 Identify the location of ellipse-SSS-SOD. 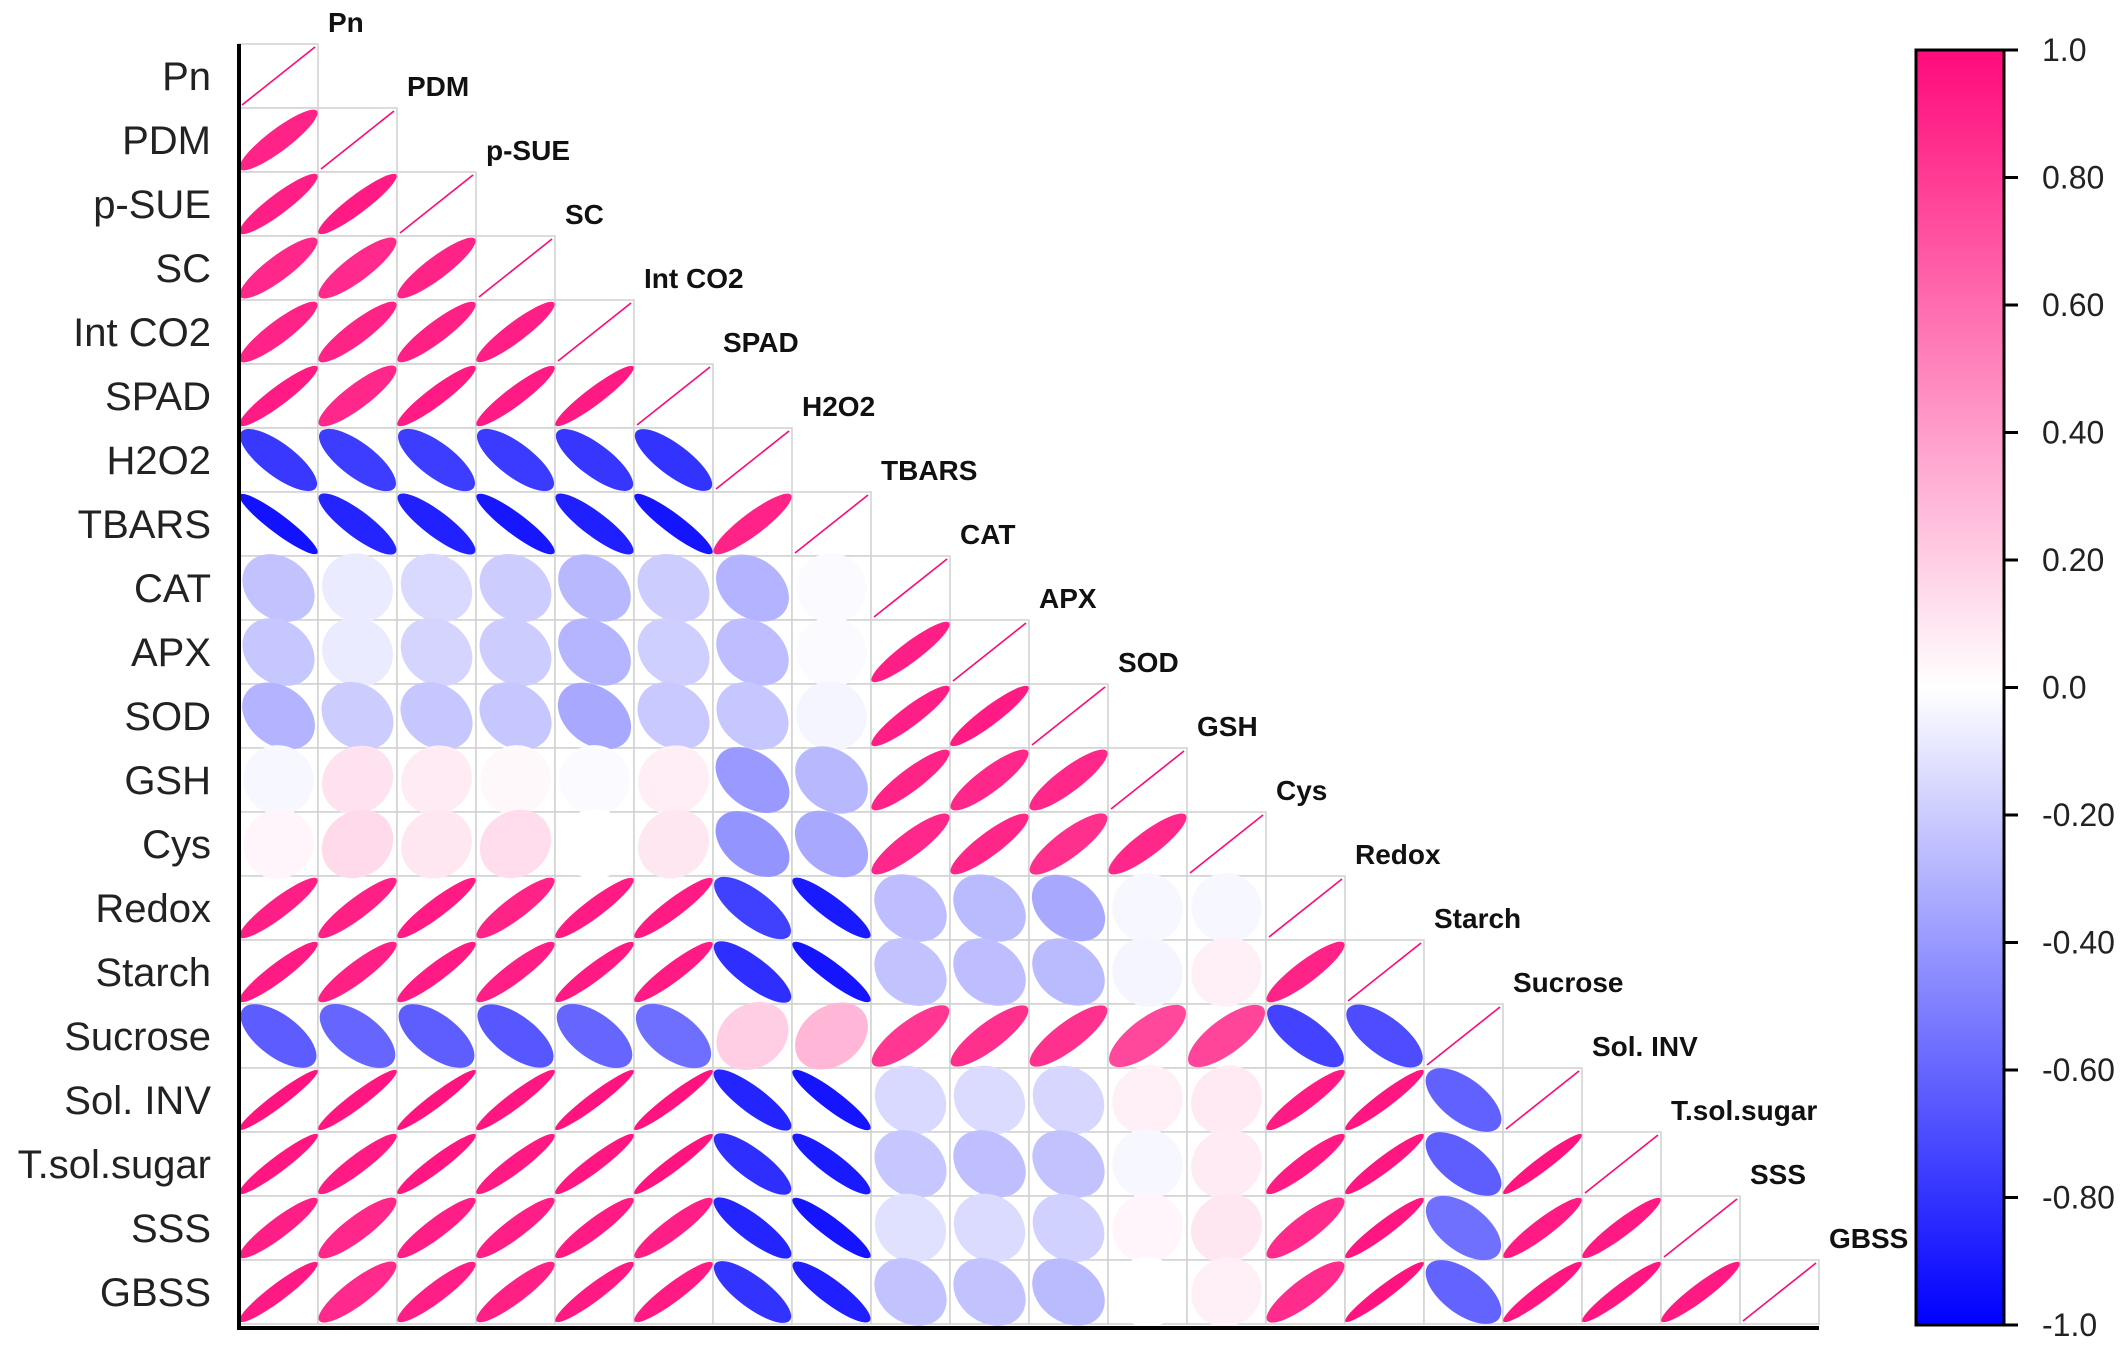
(1068, 1228).